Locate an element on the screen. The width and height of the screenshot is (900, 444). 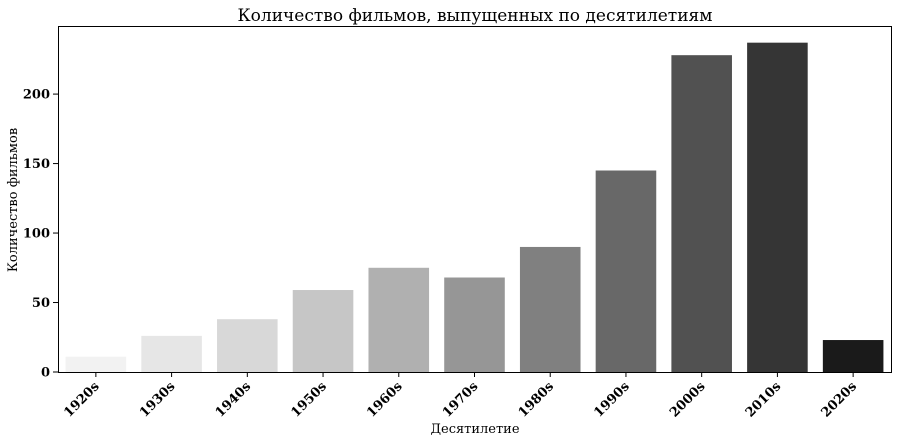
bar-1980s is located at coordinates (550, 309).